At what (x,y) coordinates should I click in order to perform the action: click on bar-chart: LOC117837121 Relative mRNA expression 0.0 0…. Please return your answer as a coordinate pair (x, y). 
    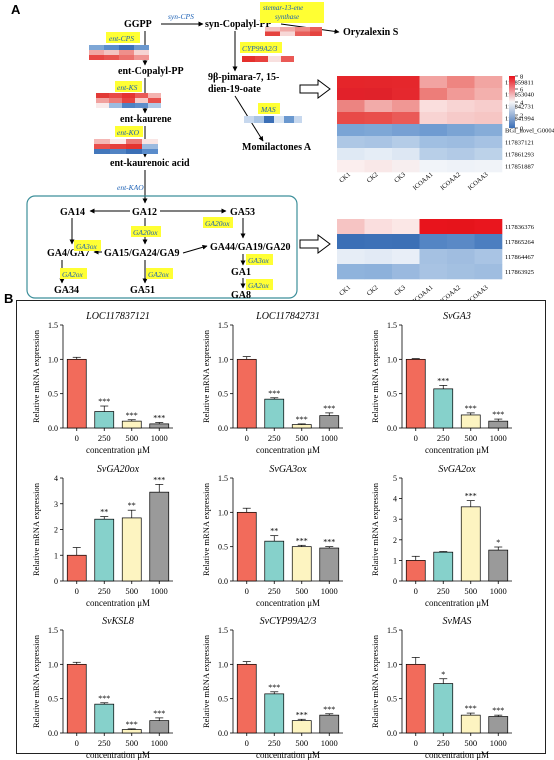
    Looking at the image, I should click on (102, 383).